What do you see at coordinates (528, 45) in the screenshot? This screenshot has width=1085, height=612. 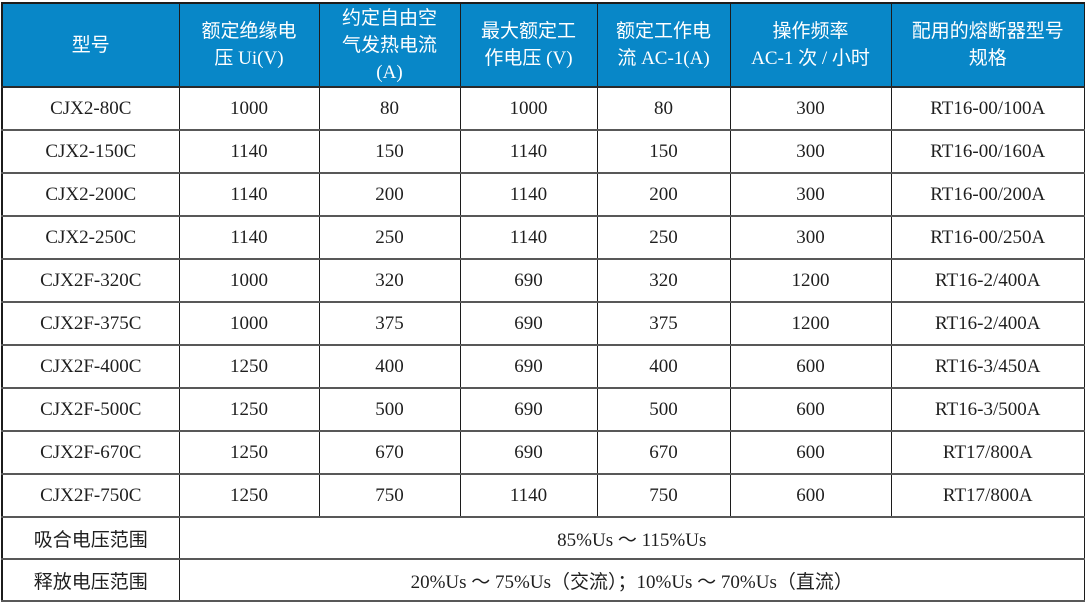 I see `col-header-max-working-voltage: 最大额定工 作电压 (V)` at bounding box center [528, 45].